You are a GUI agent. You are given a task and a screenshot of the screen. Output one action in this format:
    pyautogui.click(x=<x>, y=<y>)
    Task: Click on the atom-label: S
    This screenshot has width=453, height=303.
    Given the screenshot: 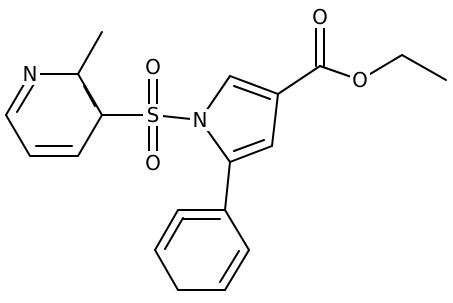 What is the action you would take?
    pyautogui.click(x=153, y=115)
    